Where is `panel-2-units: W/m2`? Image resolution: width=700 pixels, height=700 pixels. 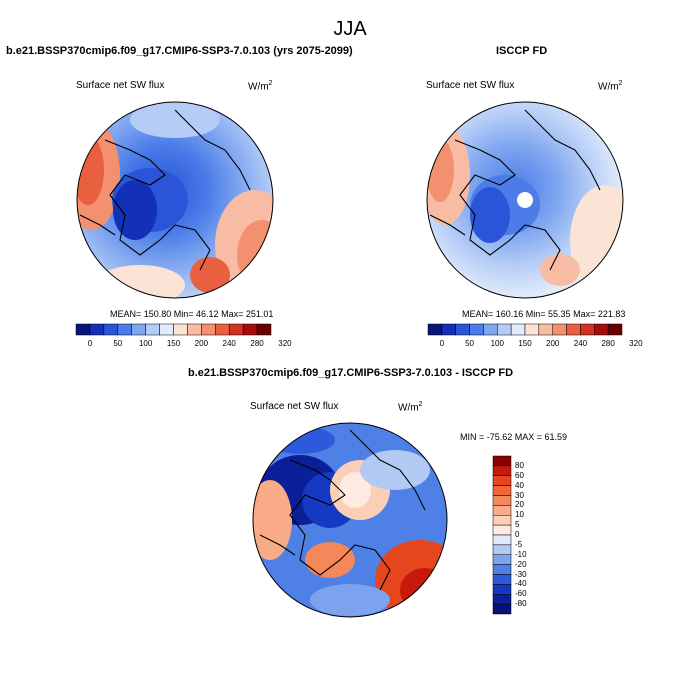
panel-2-units: W/m2 is located at coordinates (610, 86).